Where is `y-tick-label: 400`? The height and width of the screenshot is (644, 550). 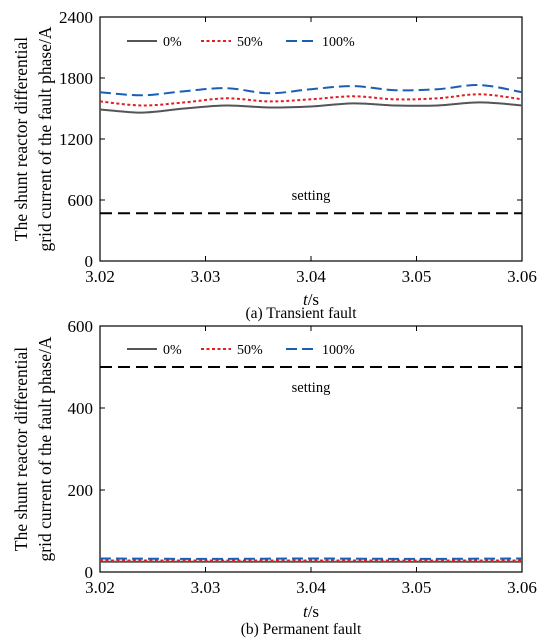 y-tick-label: 400 is located at coordinates (81, 408).